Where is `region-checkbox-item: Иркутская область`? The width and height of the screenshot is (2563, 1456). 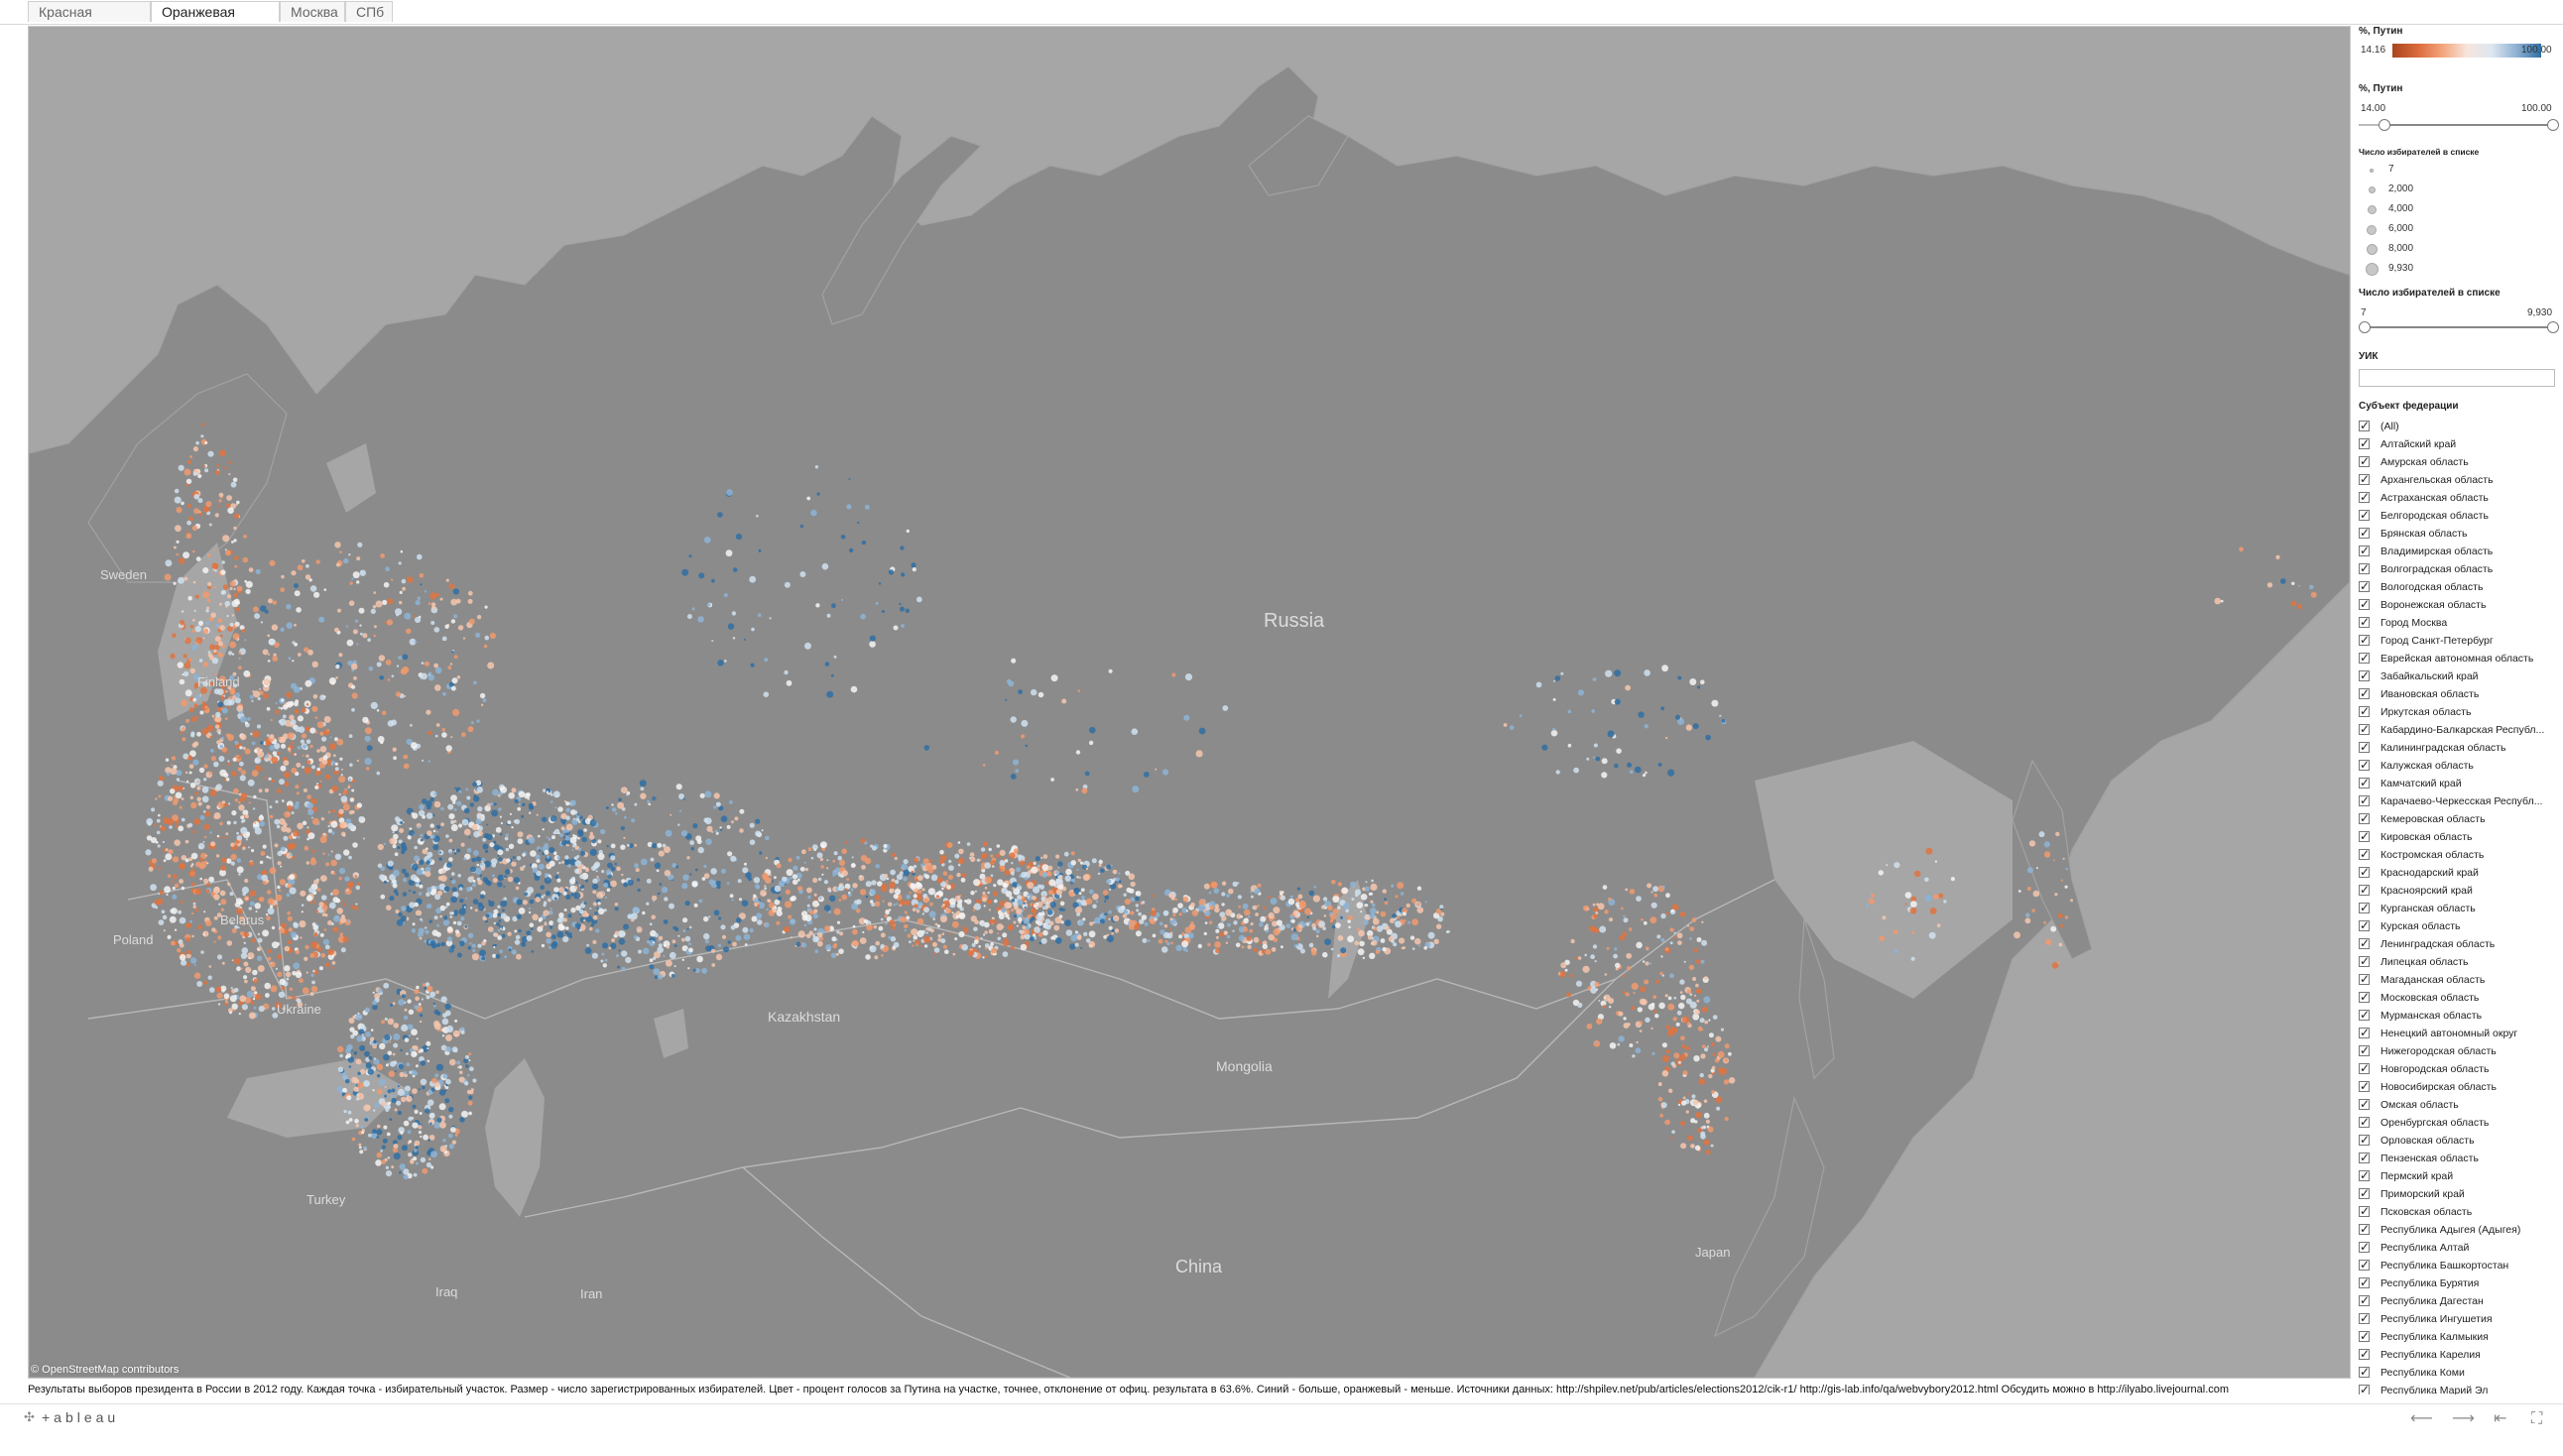
region-checkbox-item: Иркутская область is located at coordinates (2458, 713).